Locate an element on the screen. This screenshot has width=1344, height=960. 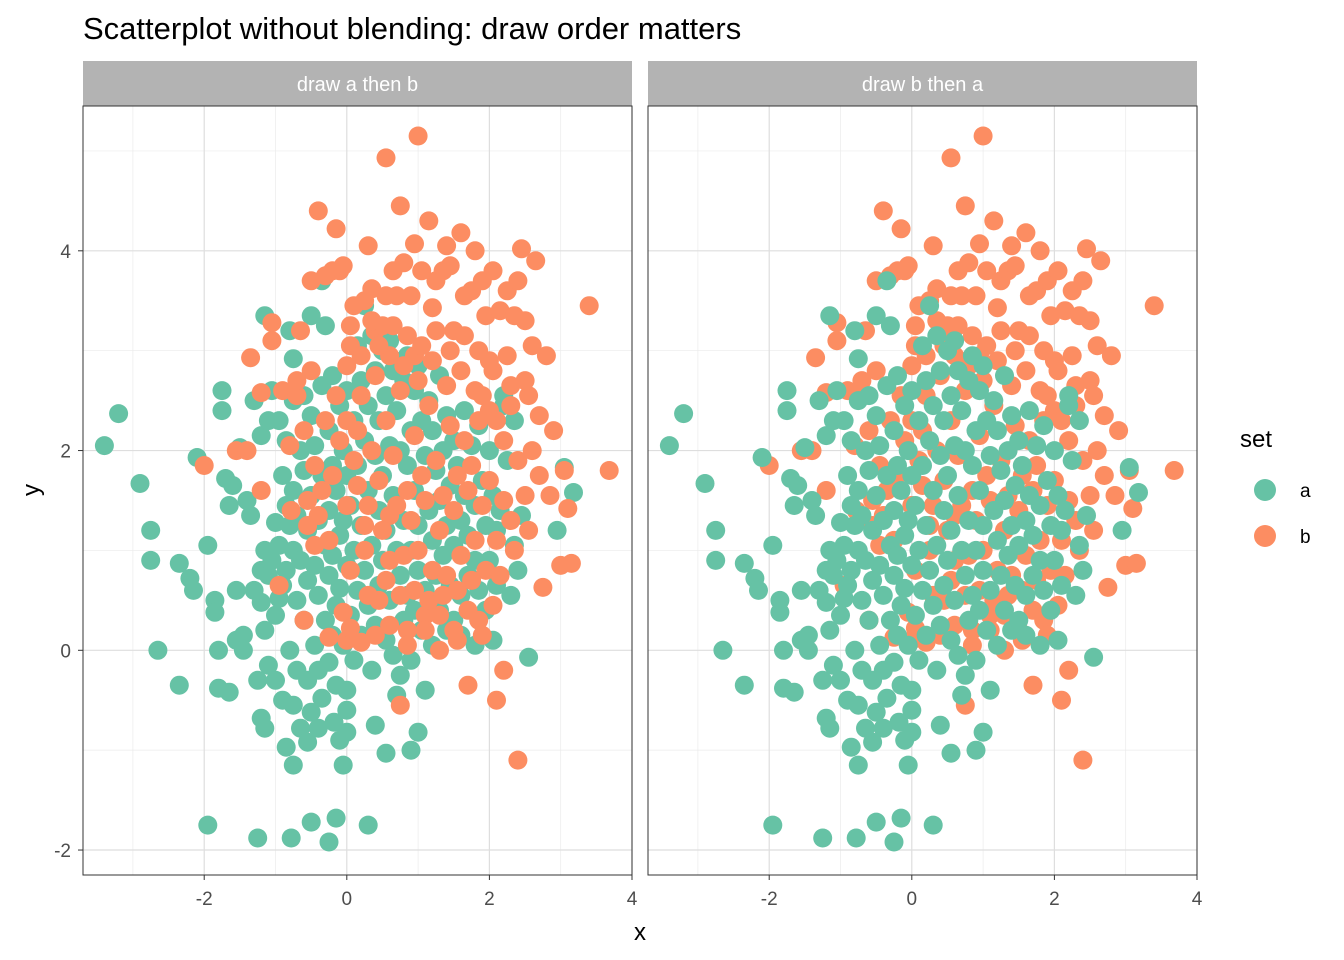
y-tick-label: 2 is located at coordinates (65, 452).